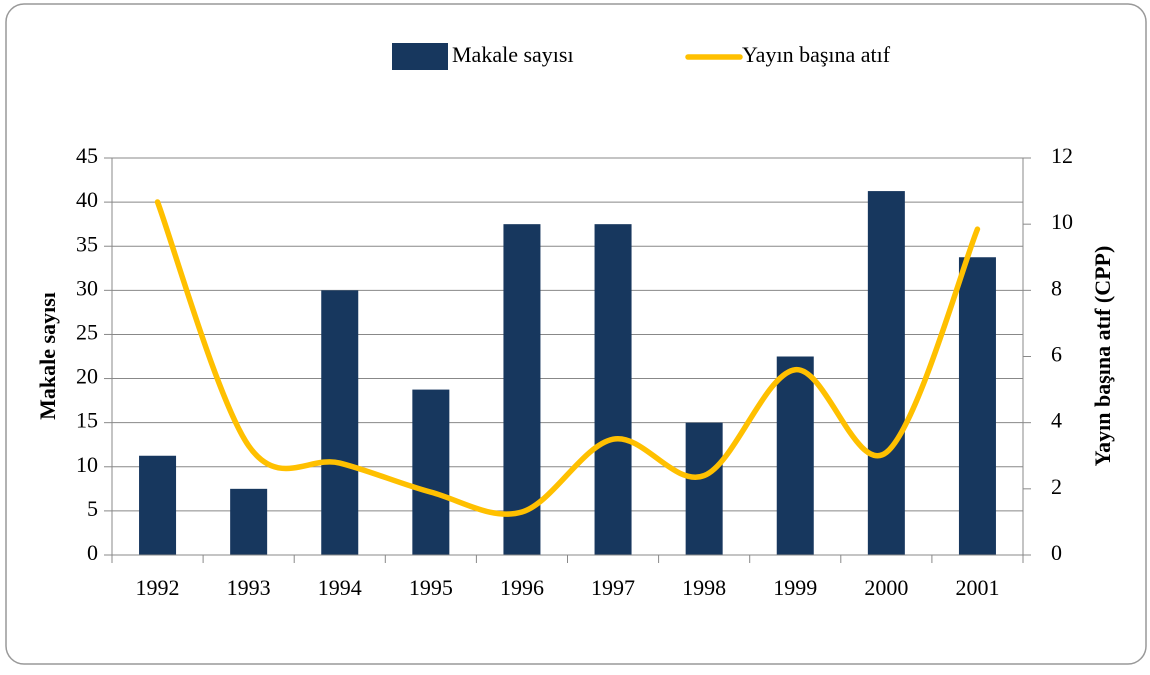 Image resolution: width=1150 pixels, height=675 pixels. What do you see at coordinates (977, 587) in the screenshot?
I see `x-tick-label: 2001` at bounding box center [977, 587].